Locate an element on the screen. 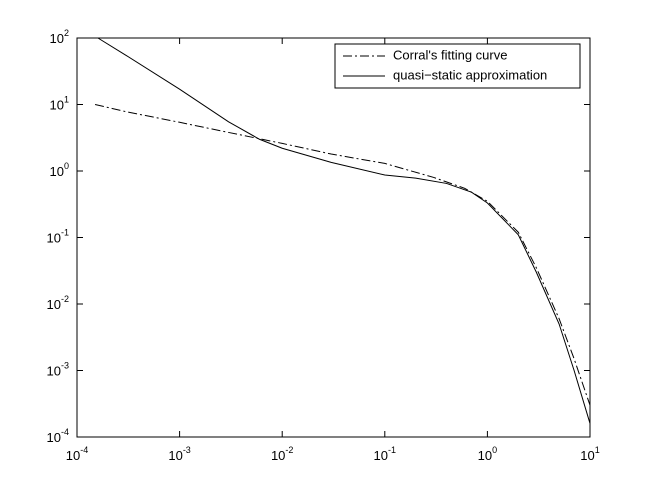  x-tick-label: 10⁻³ is located at coordinates (179, 454).